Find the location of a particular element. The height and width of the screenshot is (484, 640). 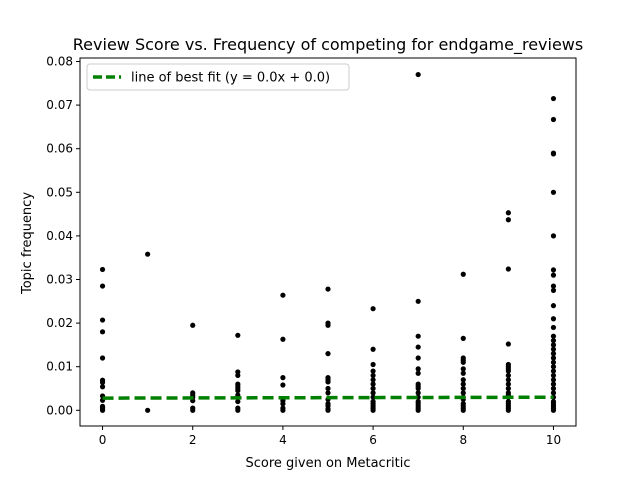

y-tick-label: 0.07 is located at coordinates (59, 105).